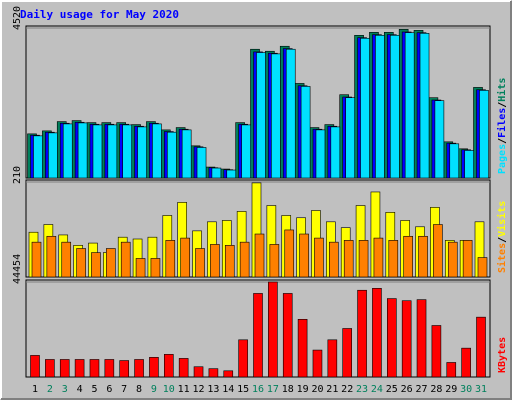 Image resolution: width=512 pixels, height=400 pixels. I want to click on x-tick-label: 31, so click(481, 389).